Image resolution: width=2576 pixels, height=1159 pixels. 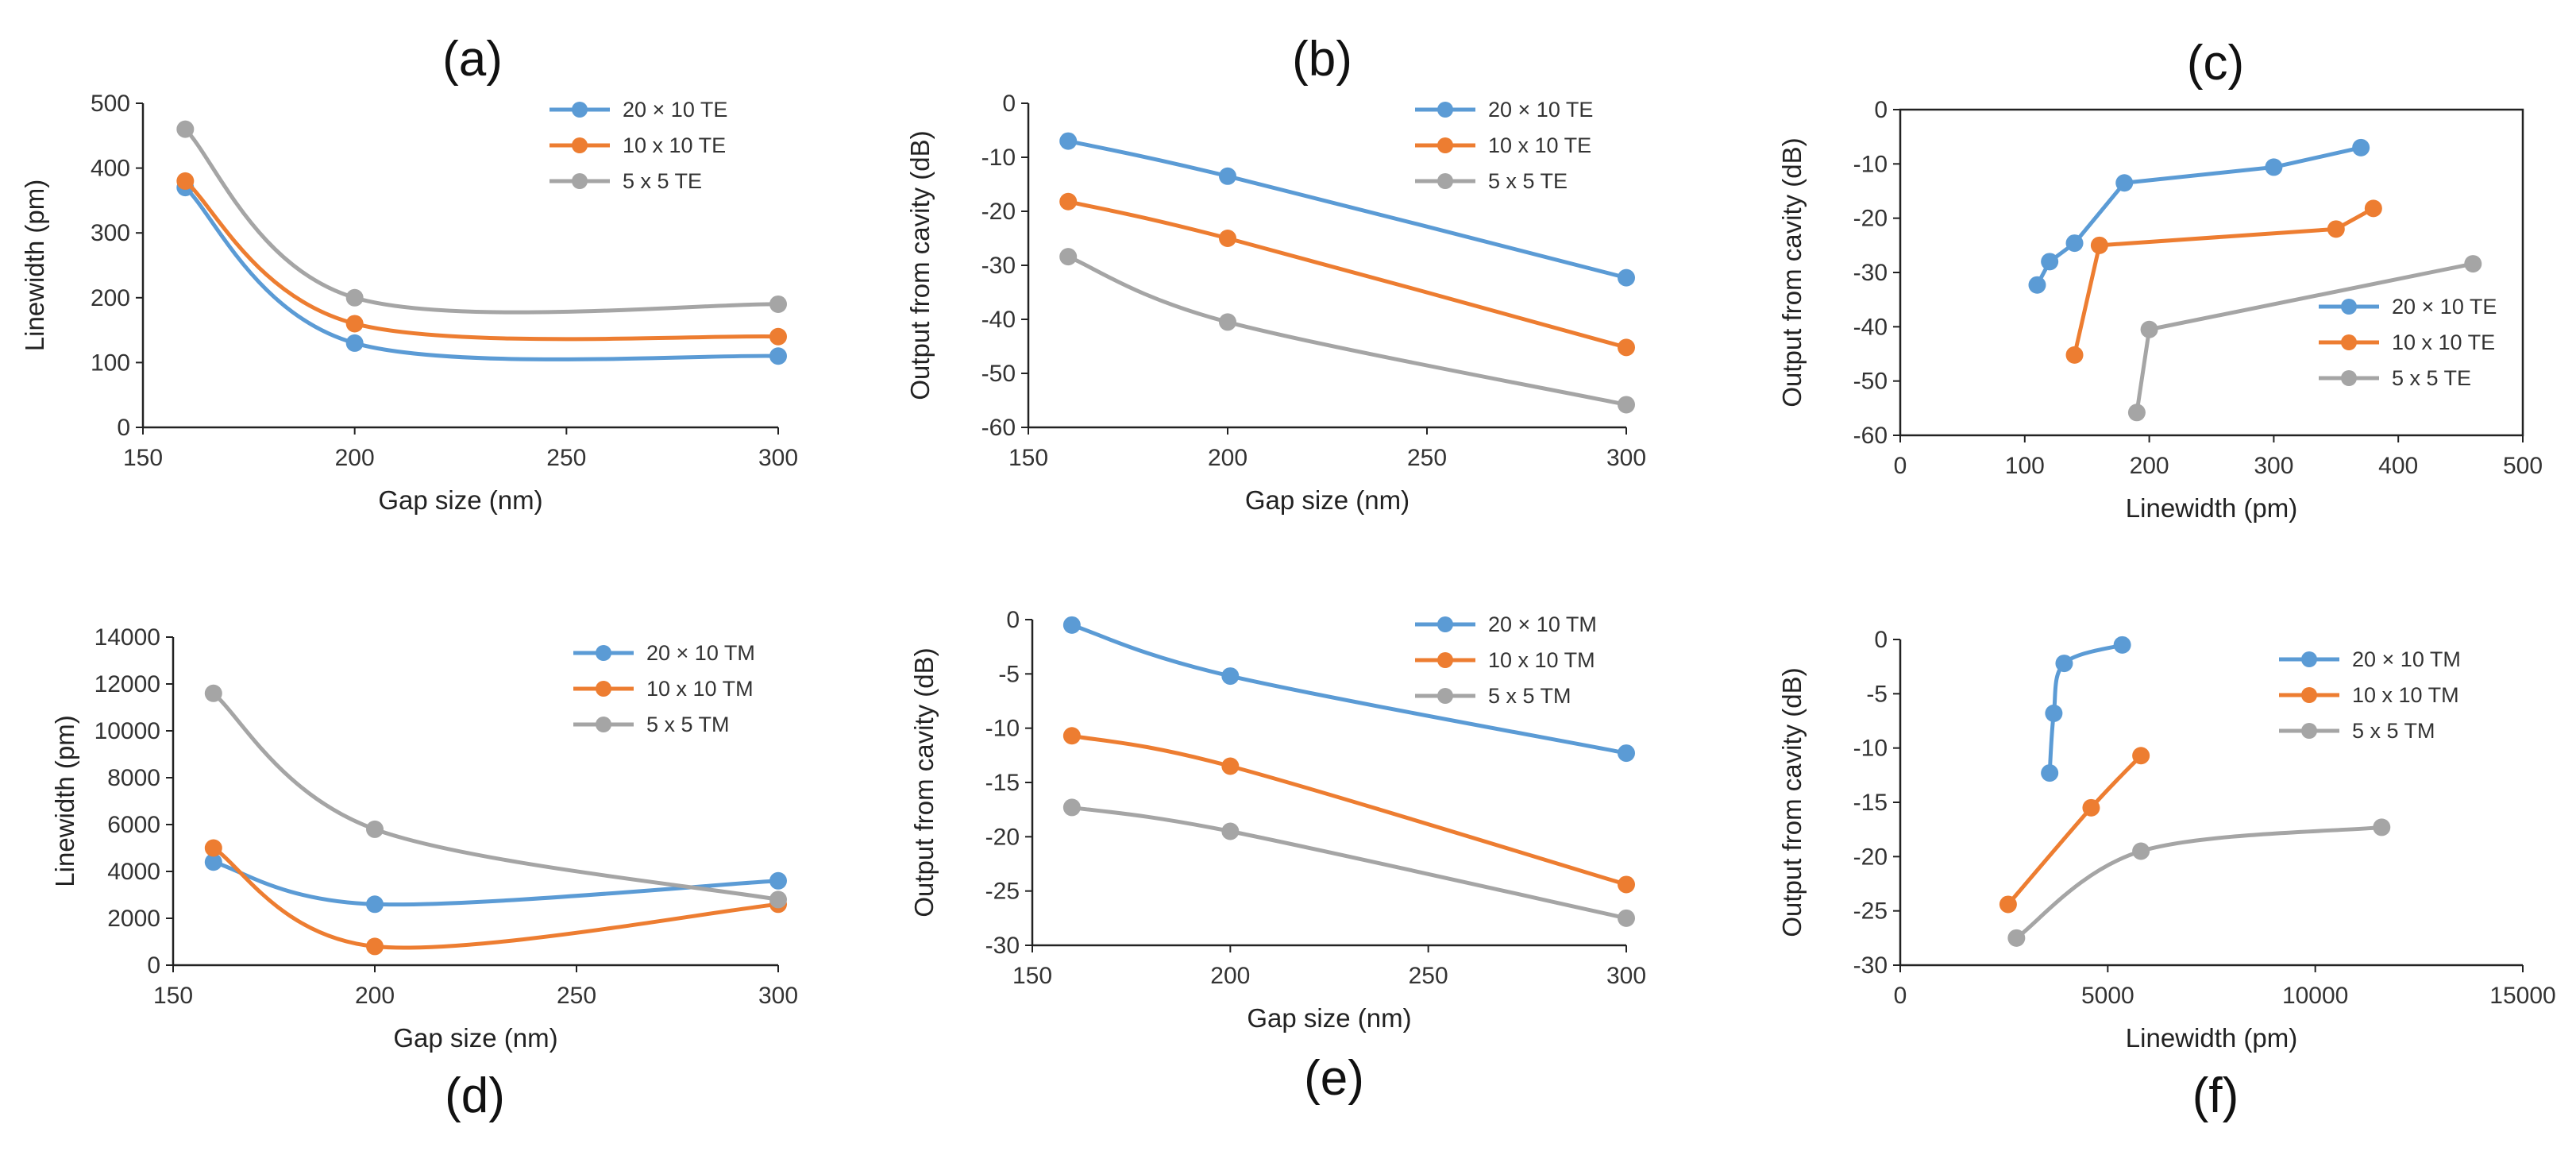 What do you see at coordinates (34, 265) in the screenshot?
I see `y-axis-title: Linewidth (pm)` at bounding box center [34, 265].